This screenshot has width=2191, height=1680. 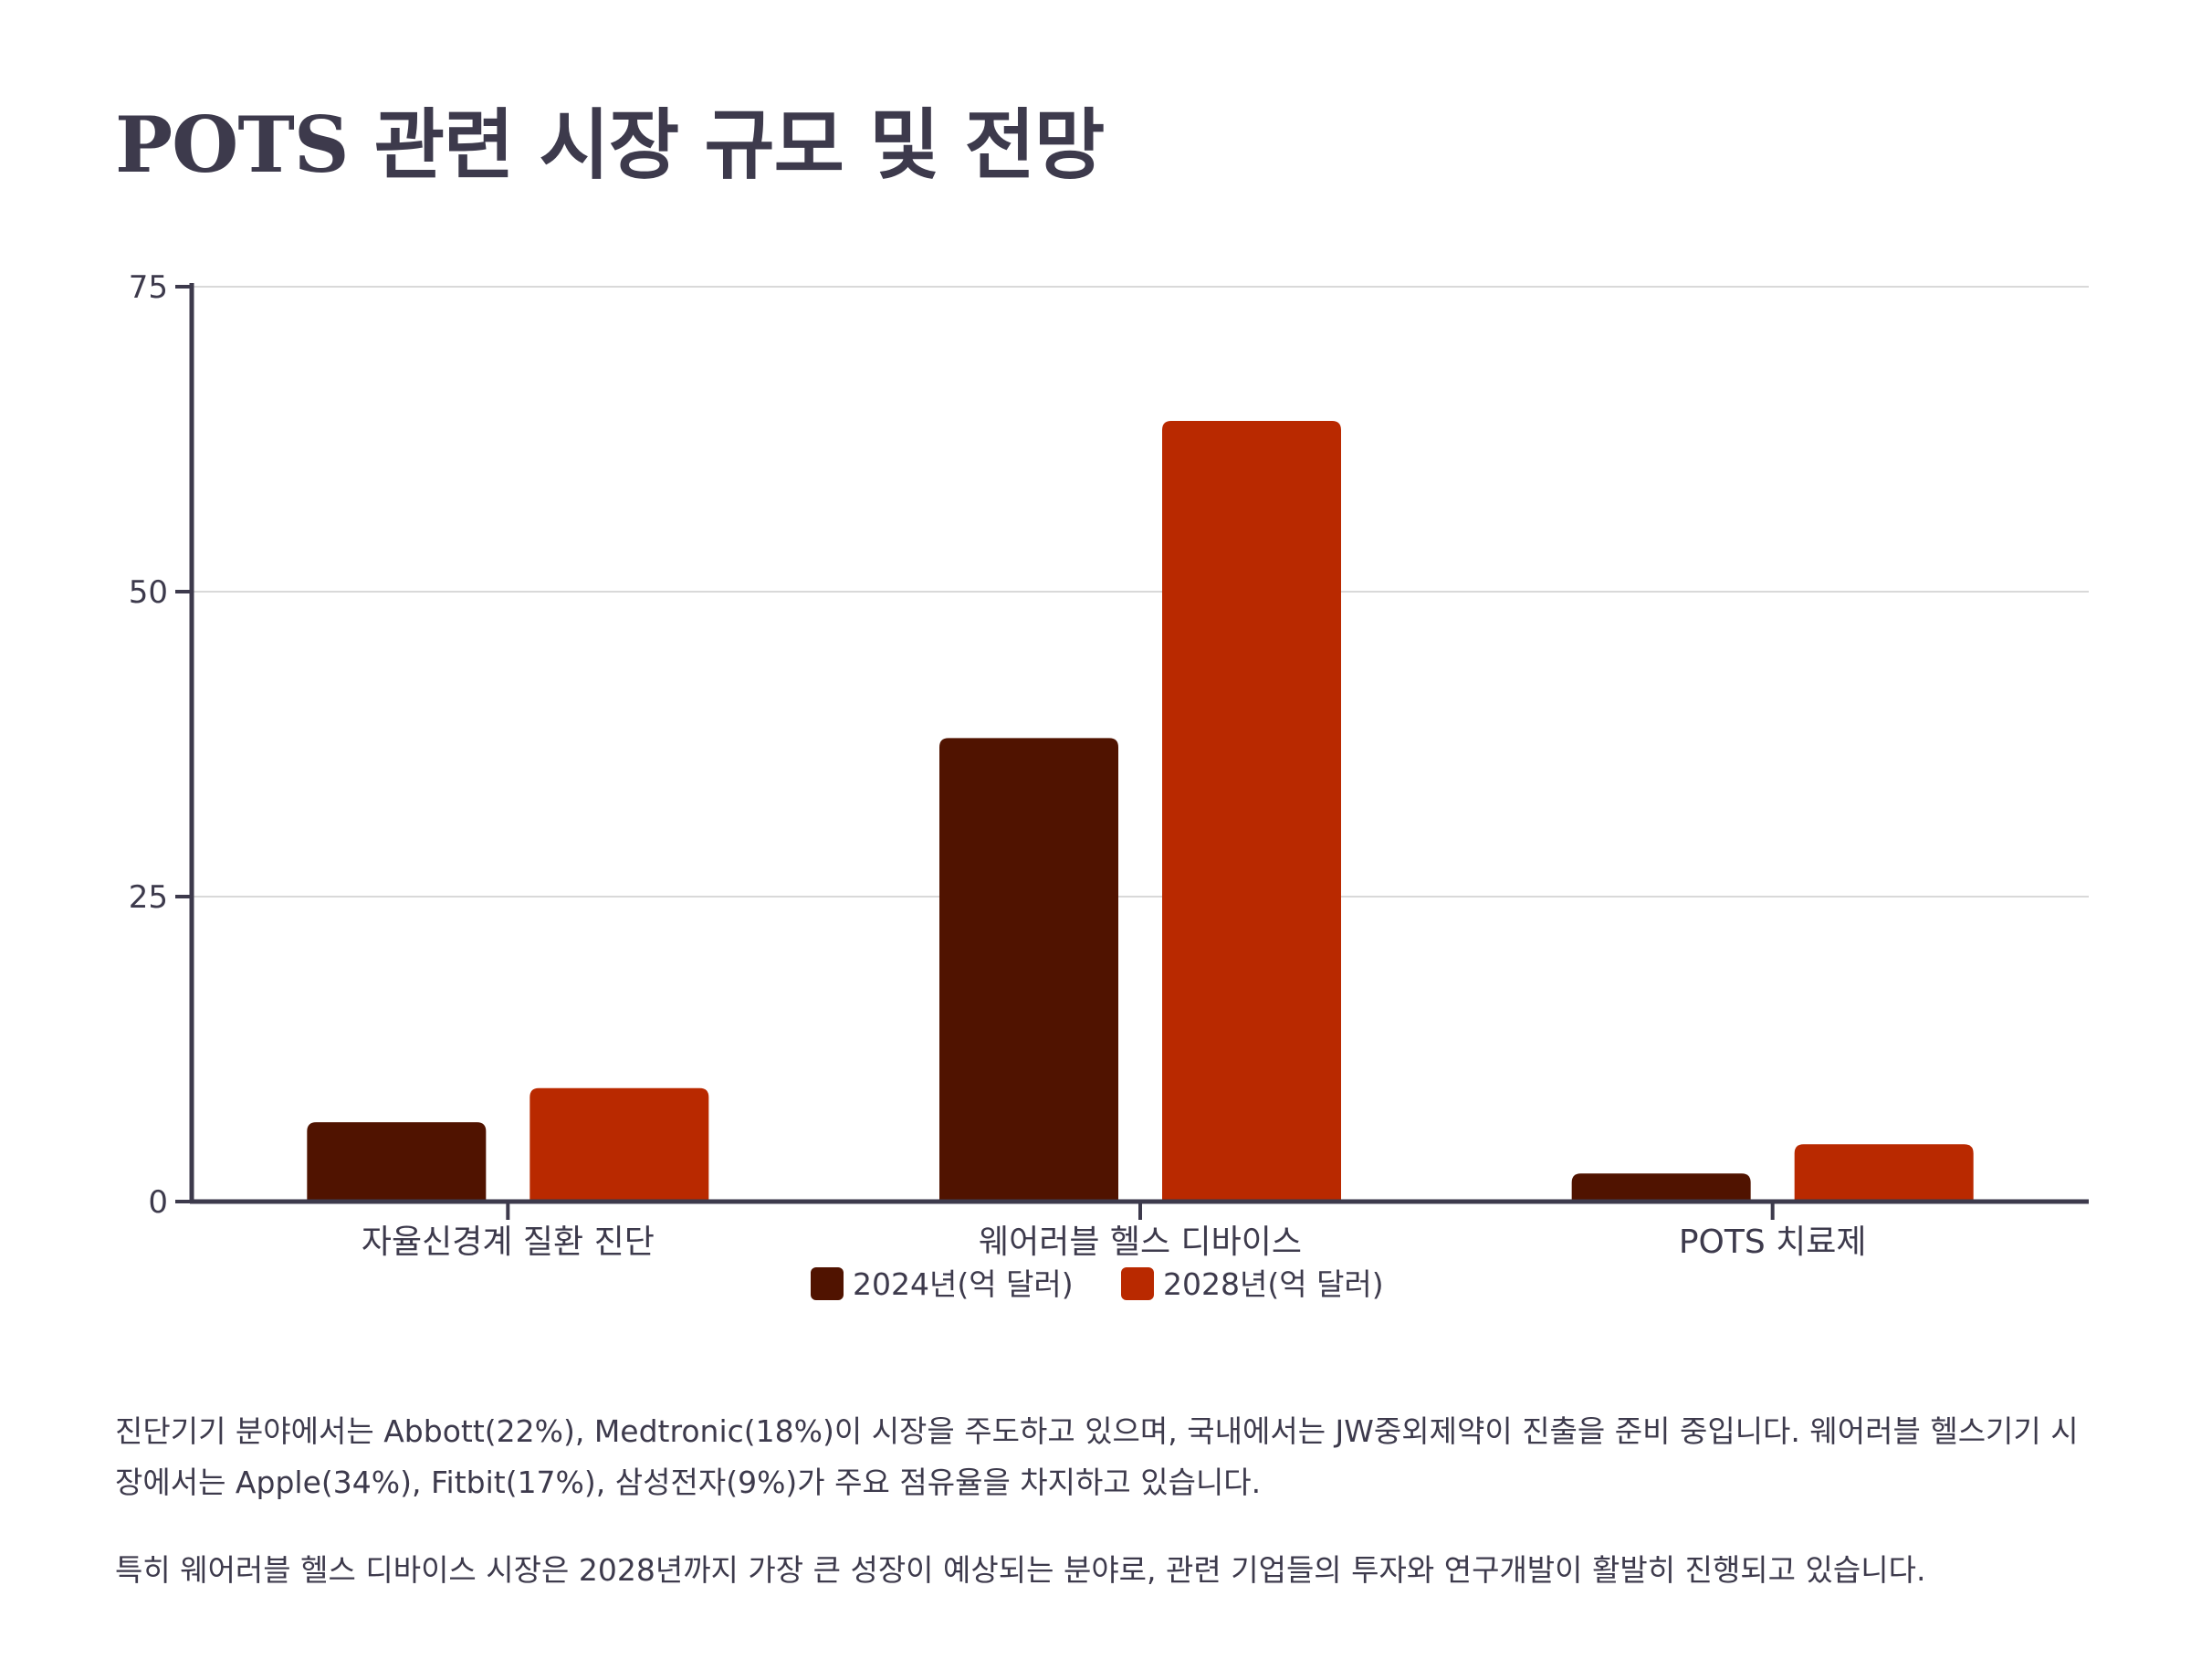 What do you see at coordinates (148, 287) in the screenshot?
I see `y-tick-label: 75` at bounding box center [148, 287].